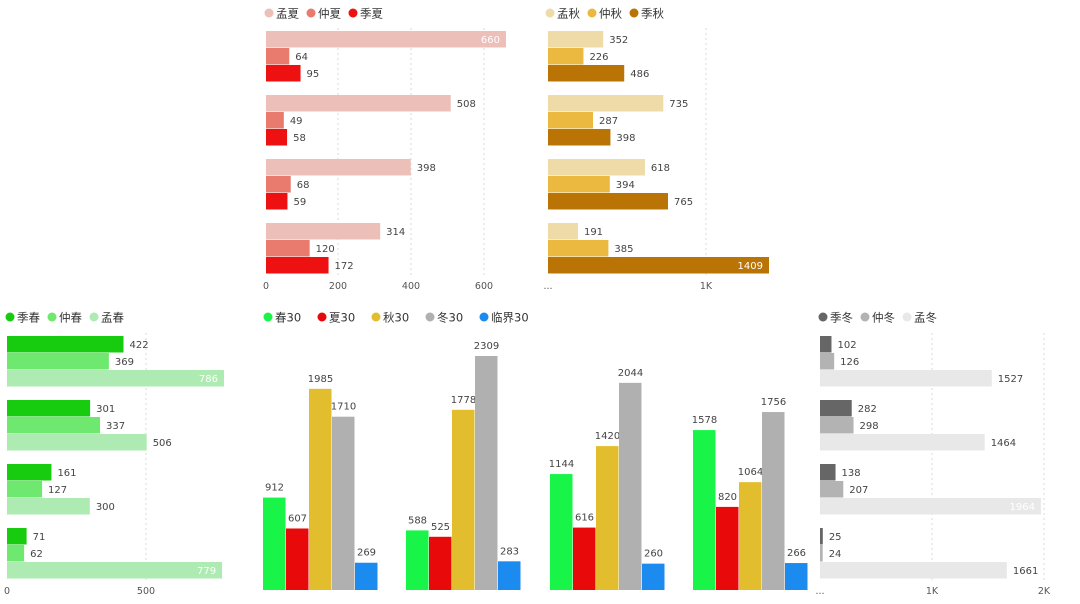  Describe the element at coordinates (396, 318) in the screenshot. I see `legend-label-thirty-2: 秋30` at that location.